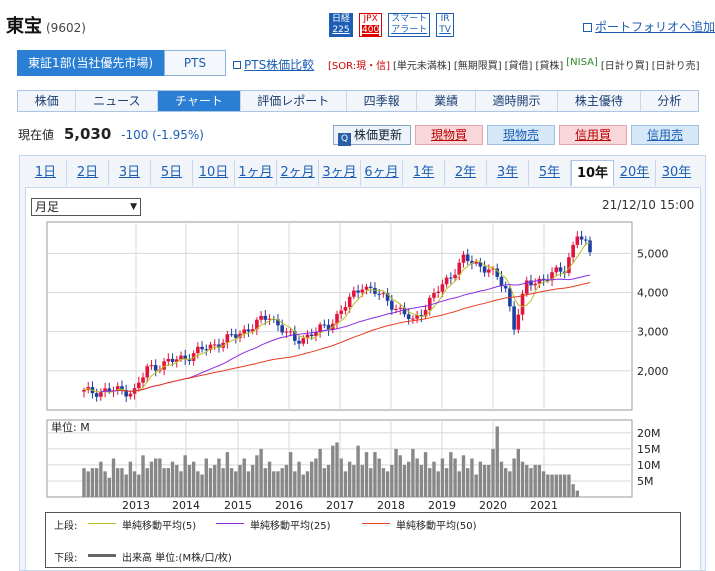 This screenshot has width=715, height=571. I want to click on margin-sell-button: 信用売, so click(665, 135).